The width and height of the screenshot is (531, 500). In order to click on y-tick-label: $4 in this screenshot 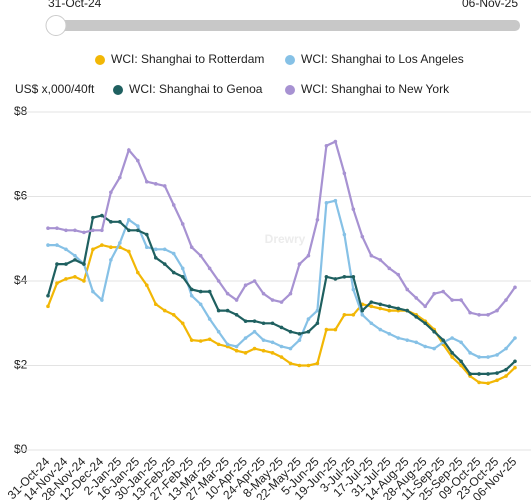, I will do `click(21, 280)`.